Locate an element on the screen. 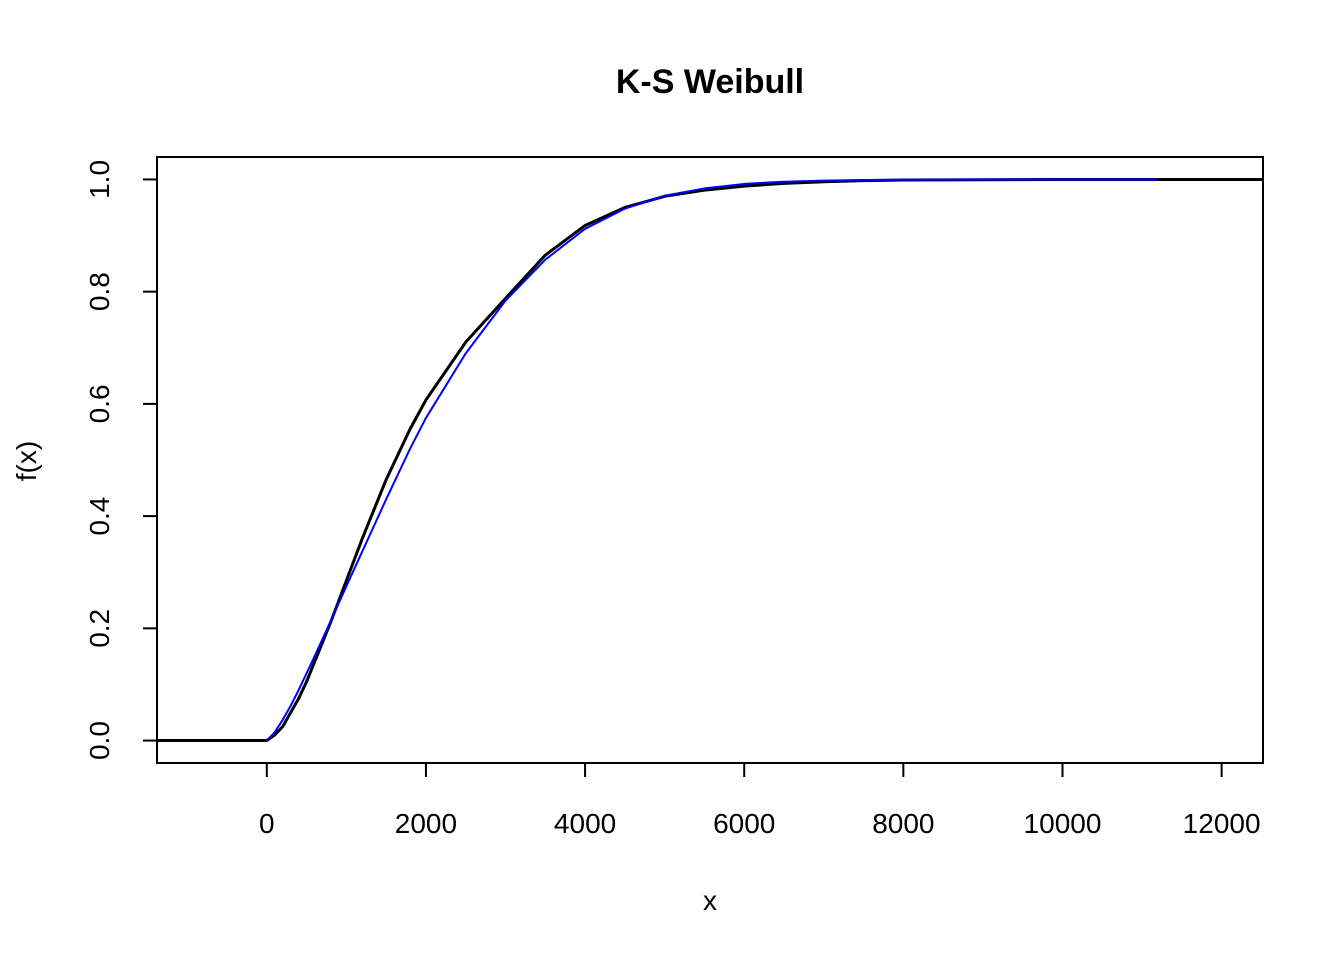  chart-title: K-S Weibull is located at coordinates (710, 82).